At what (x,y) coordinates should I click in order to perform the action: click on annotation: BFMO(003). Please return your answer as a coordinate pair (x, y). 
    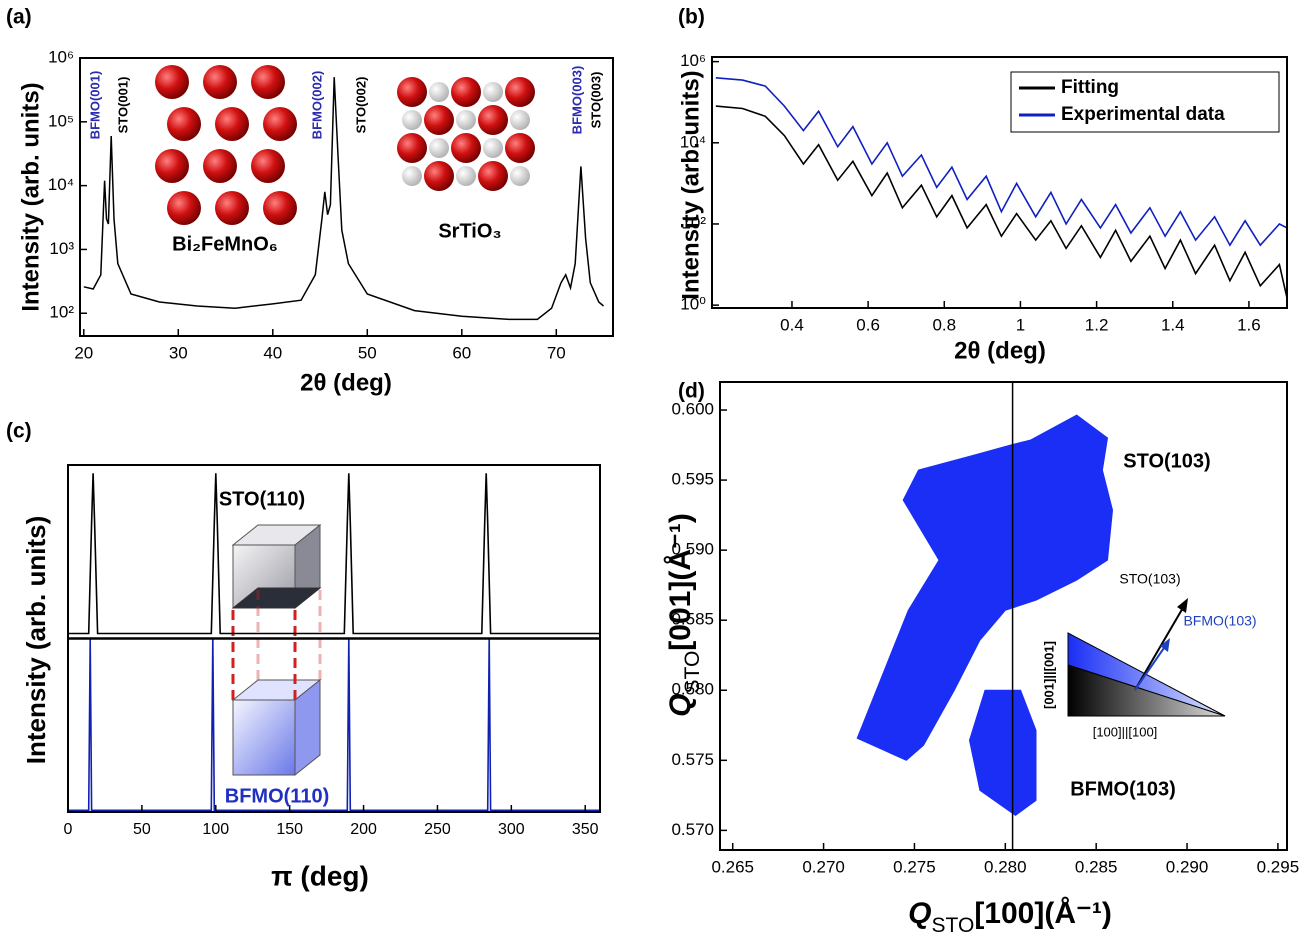
    Looking at the image, I should click on (576, 100).